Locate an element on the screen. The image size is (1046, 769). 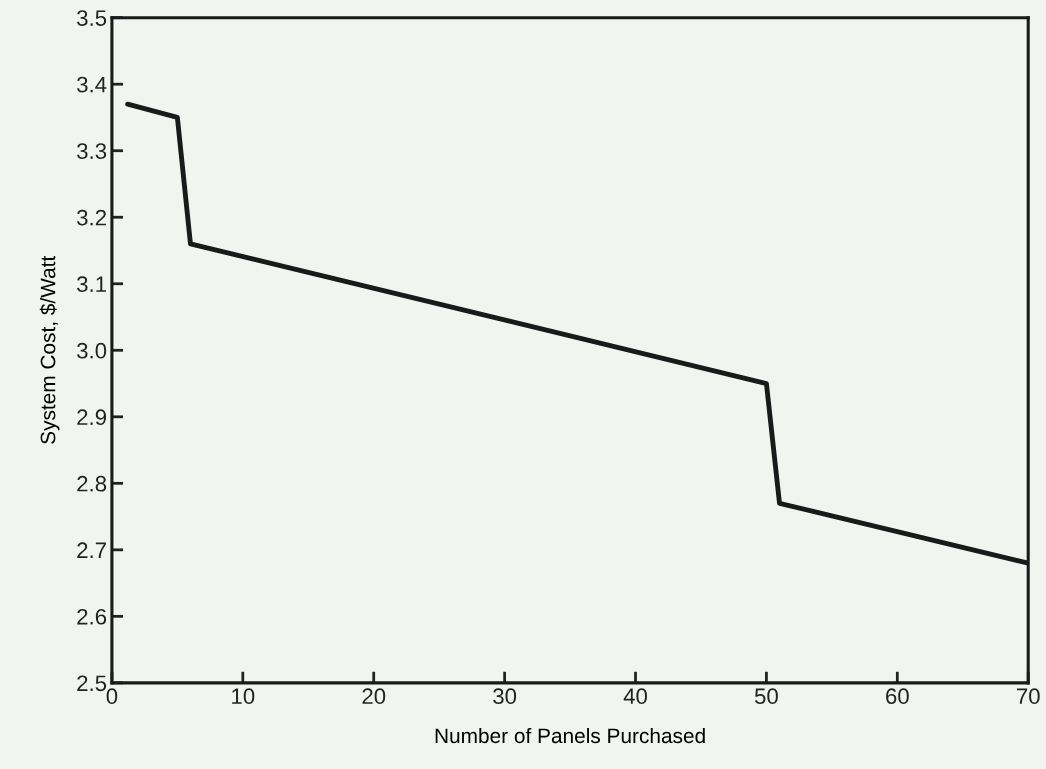
y-tick-label: 3.4 is located at coordinates (92, 84).